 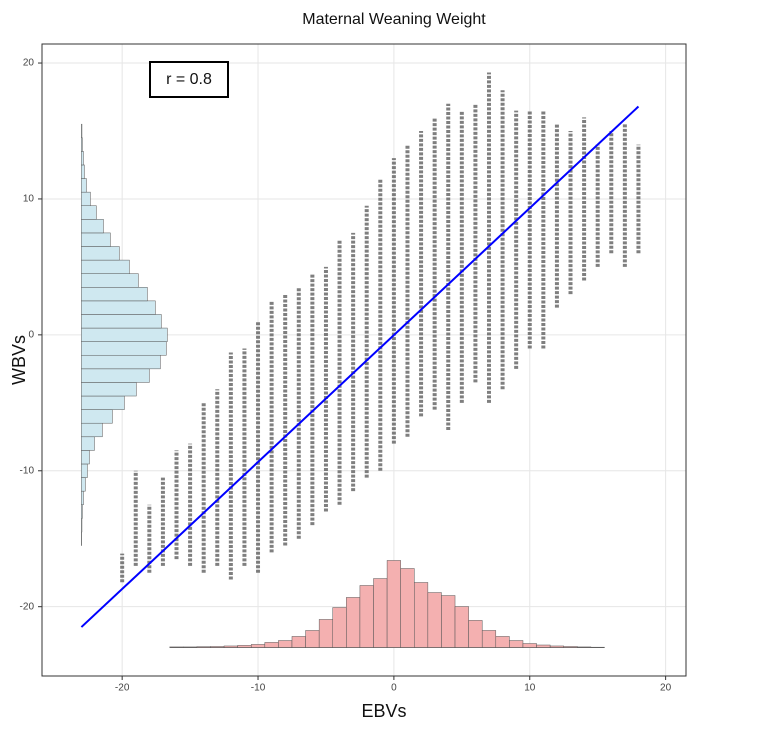 What do you see at coordinates (394, 19) in the screenshot?
I see `chart-title: Maternal Weaning Weight` at bounding box center [394, 19].